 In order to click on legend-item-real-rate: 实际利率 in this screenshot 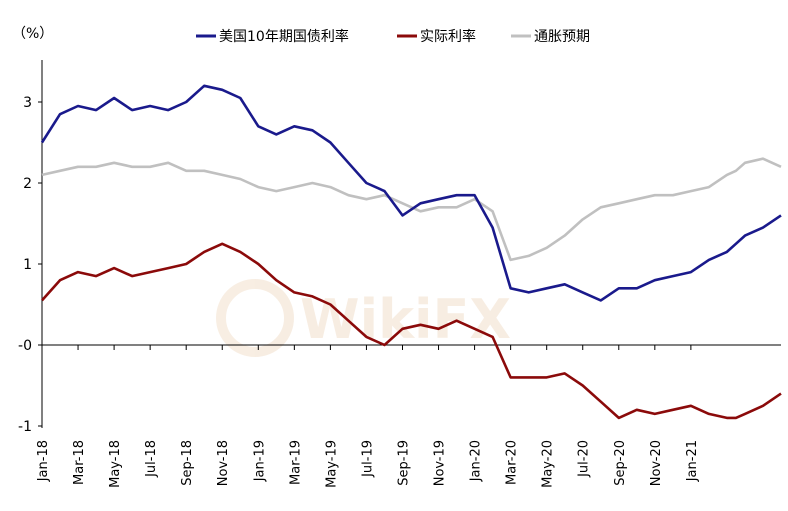, I will do `click(436, 36)`.